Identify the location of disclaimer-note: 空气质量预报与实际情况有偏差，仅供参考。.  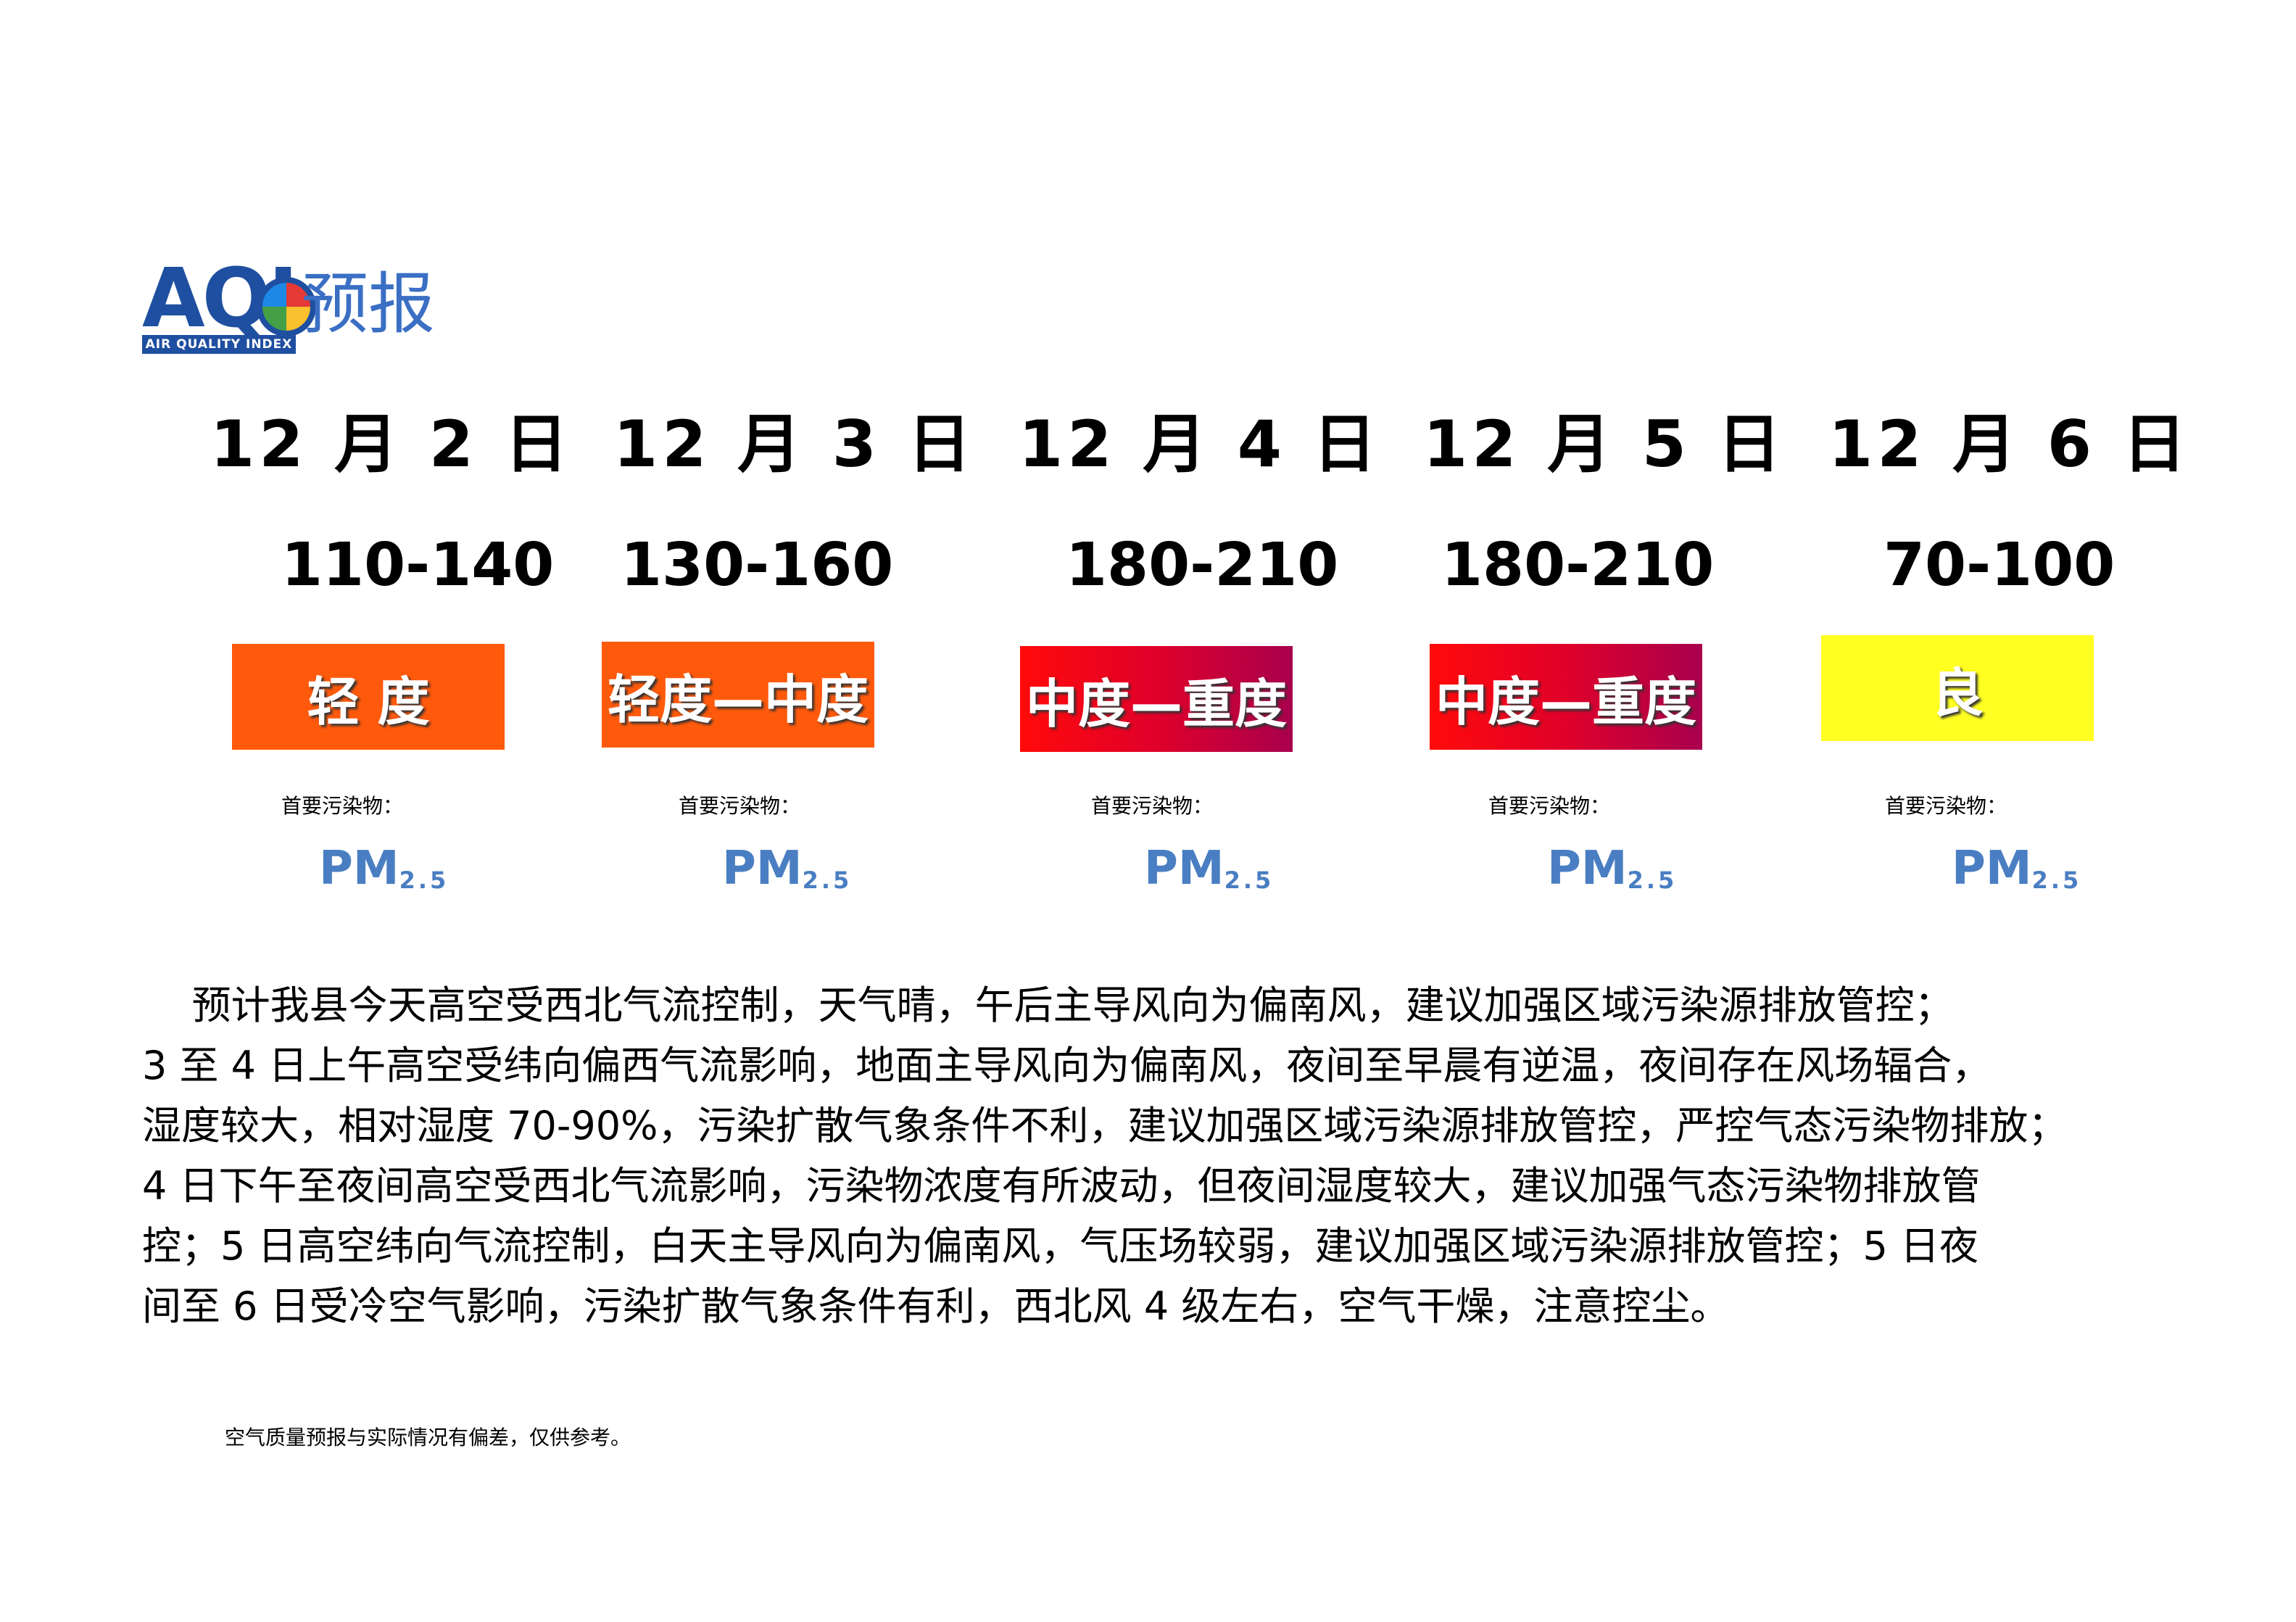
(428, 1437).